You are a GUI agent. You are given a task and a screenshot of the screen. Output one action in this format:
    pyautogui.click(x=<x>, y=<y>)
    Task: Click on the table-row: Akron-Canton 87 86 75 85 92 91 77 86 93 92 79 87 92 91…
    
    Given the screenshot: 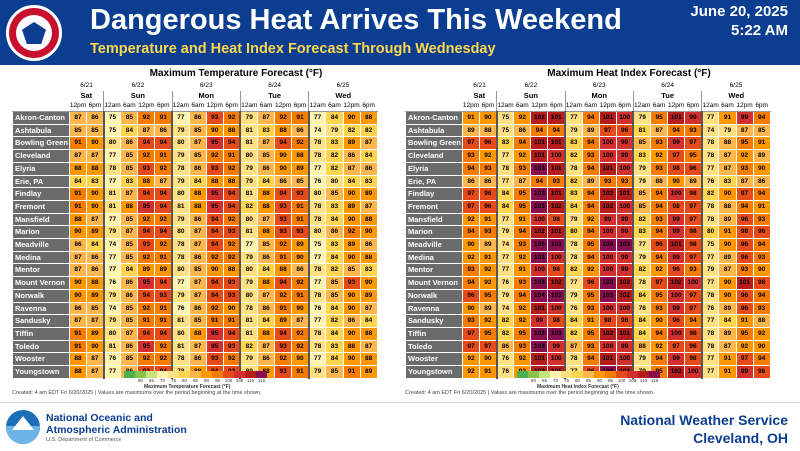 What is the action you would take?
    pyautogui.click(x=195, y=118)
    